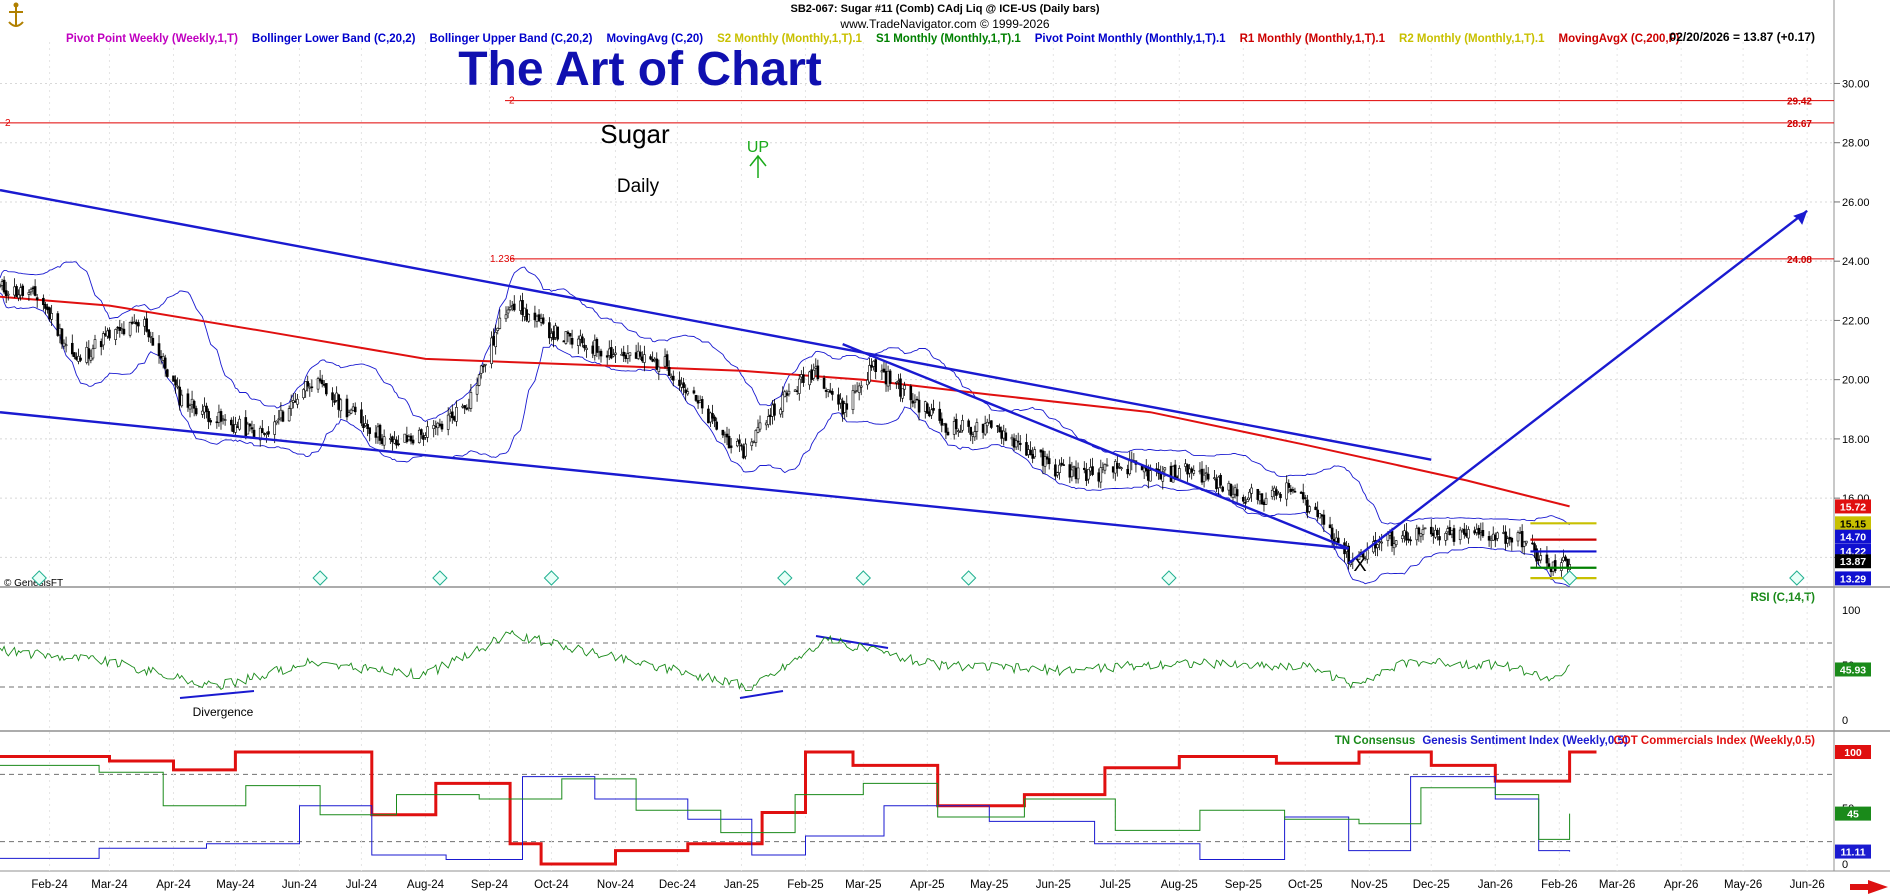 The height and width of the screenshot is (895, 1890). Describe the element at coordinates (334, 39) in the screenshot. I see `legend-item: Bollinger Lower Band (C,20,2)` at that location.